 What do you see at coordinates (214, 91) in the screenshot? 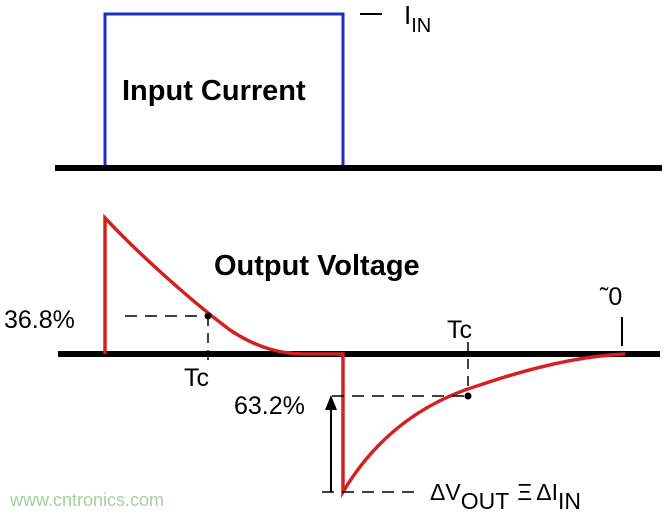
I see `input-current-title: Input Current` at bounding box center [214, 91].